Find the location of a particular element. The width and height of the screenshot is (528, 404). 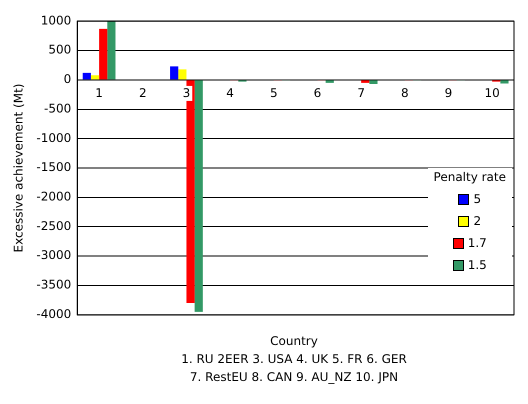

x-tick-label: 4 is located at coordinates (230, 93).